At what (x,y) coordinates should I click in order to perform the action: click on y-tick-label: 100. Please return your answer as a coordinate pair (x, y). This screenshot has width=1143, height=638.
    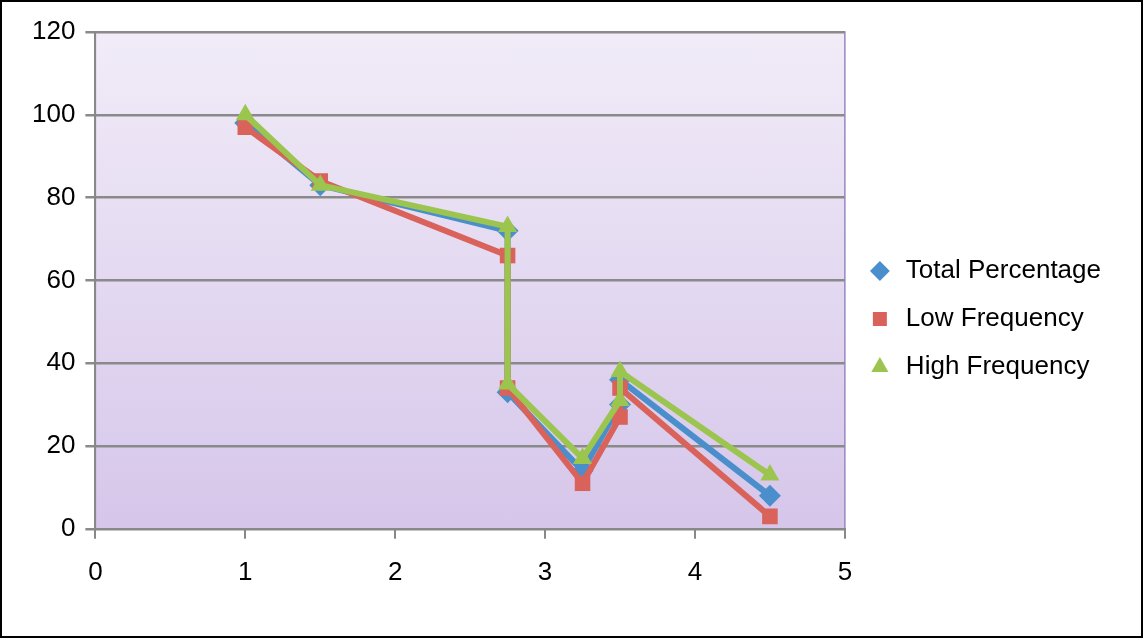
    Looking at the image, I should click on (53, 112).